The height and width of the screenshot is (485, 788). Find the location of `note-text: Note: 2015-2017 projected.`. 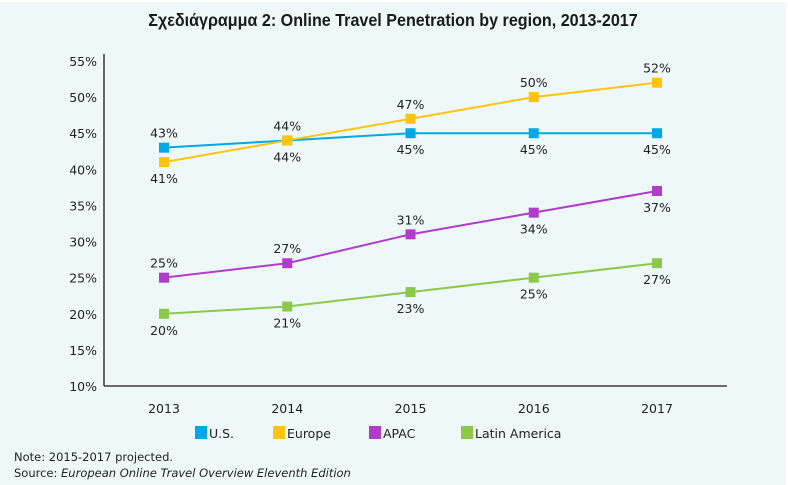

note-text: Note: 2015-2017 projected. is located at coordinates (94, 457).